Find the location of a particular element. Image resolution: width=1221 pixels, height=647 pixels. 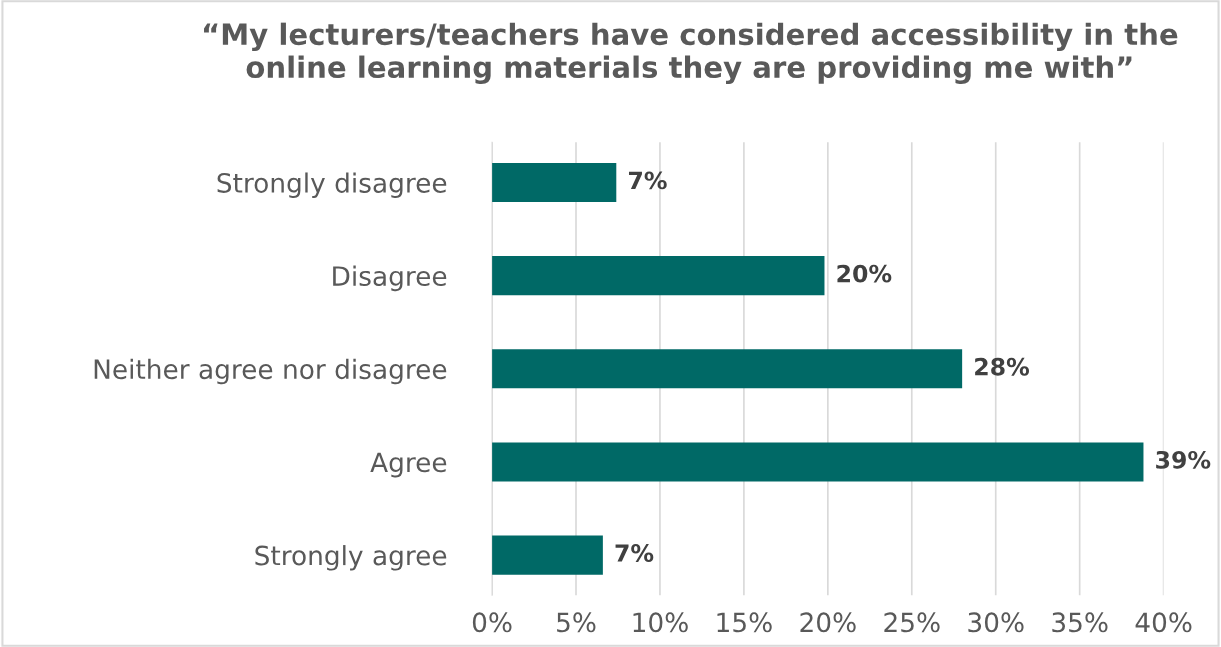

y-tick-label: Disagree is located at coordinates (390, 278).